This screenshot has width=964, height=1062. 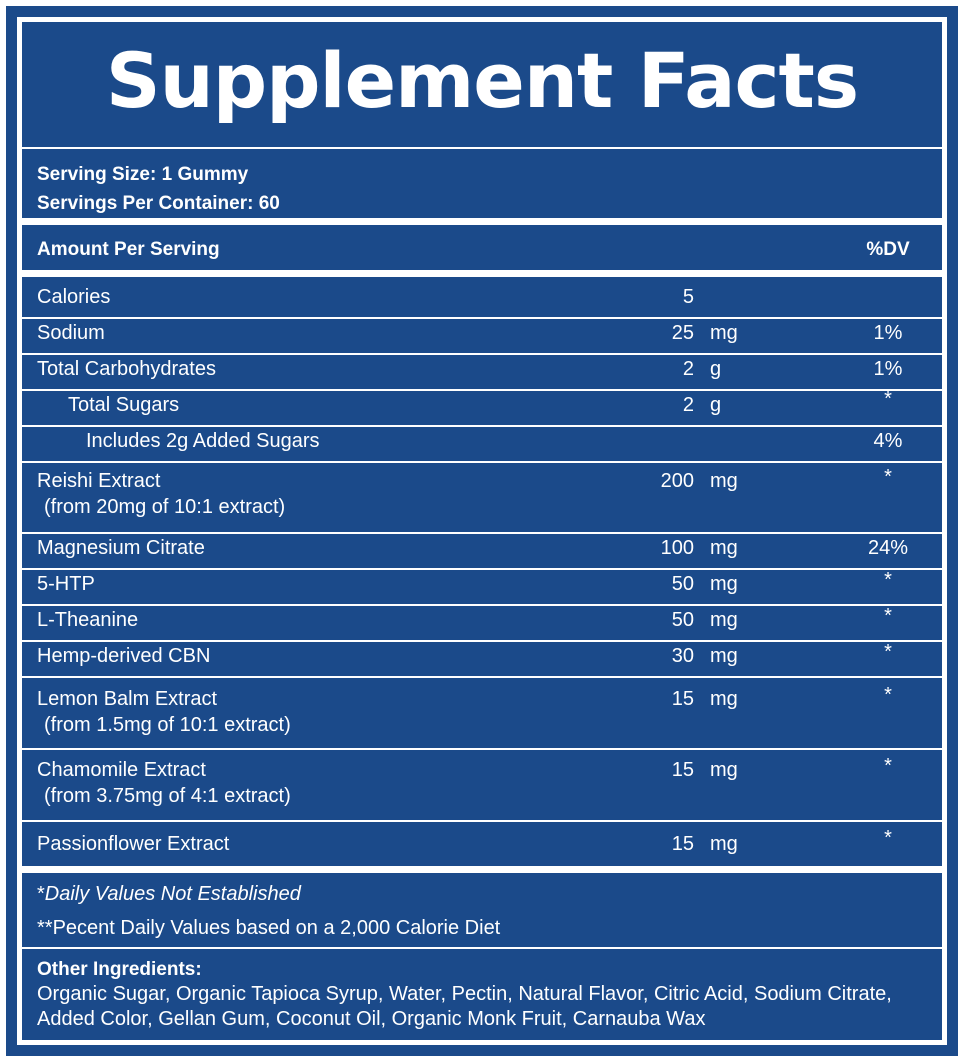 I want to click on amount-per-serving-header: Amount Per Serving, so click(x=128, y=249).